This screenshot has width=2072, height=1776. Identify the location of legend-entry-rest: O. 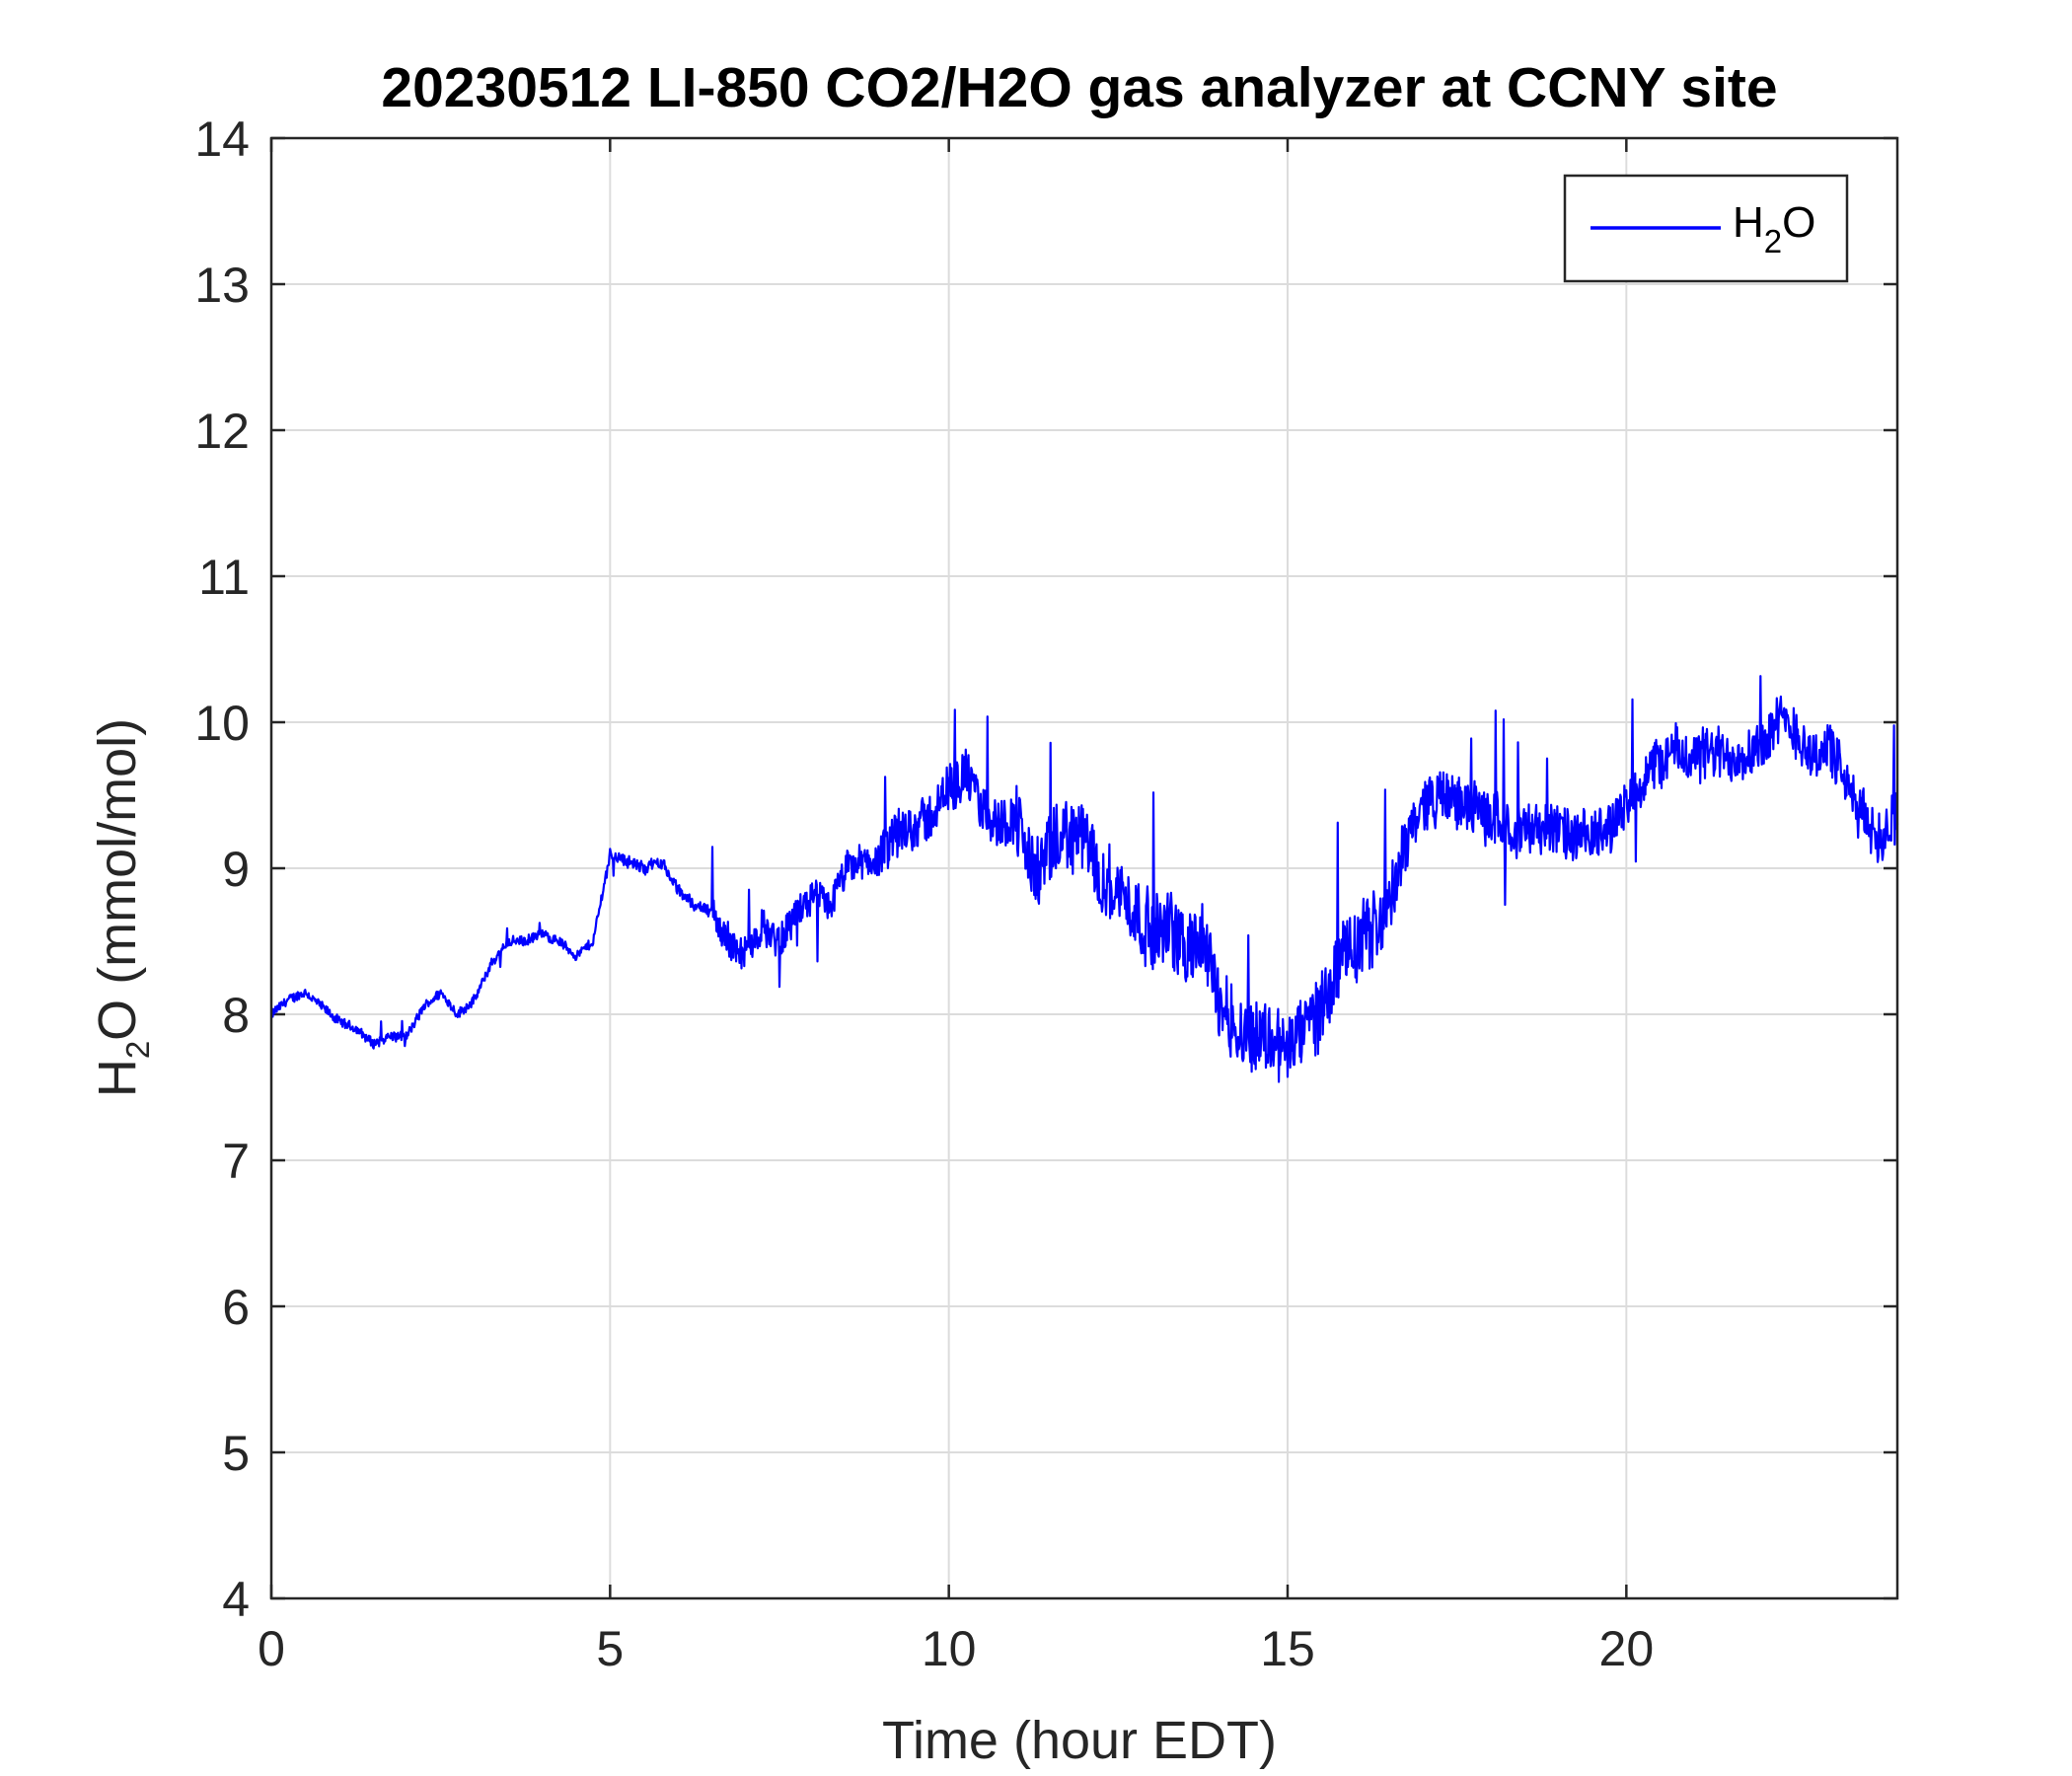
(1799, 223).